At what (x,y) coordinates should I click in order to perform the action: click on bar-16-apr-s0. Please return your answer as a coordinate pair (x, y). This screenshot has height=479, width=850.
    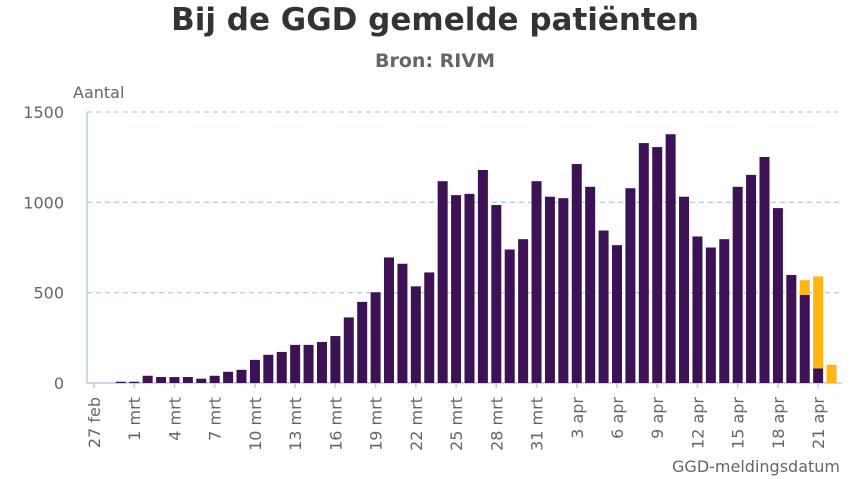
    Looking at the image, I should click on (751, 278).